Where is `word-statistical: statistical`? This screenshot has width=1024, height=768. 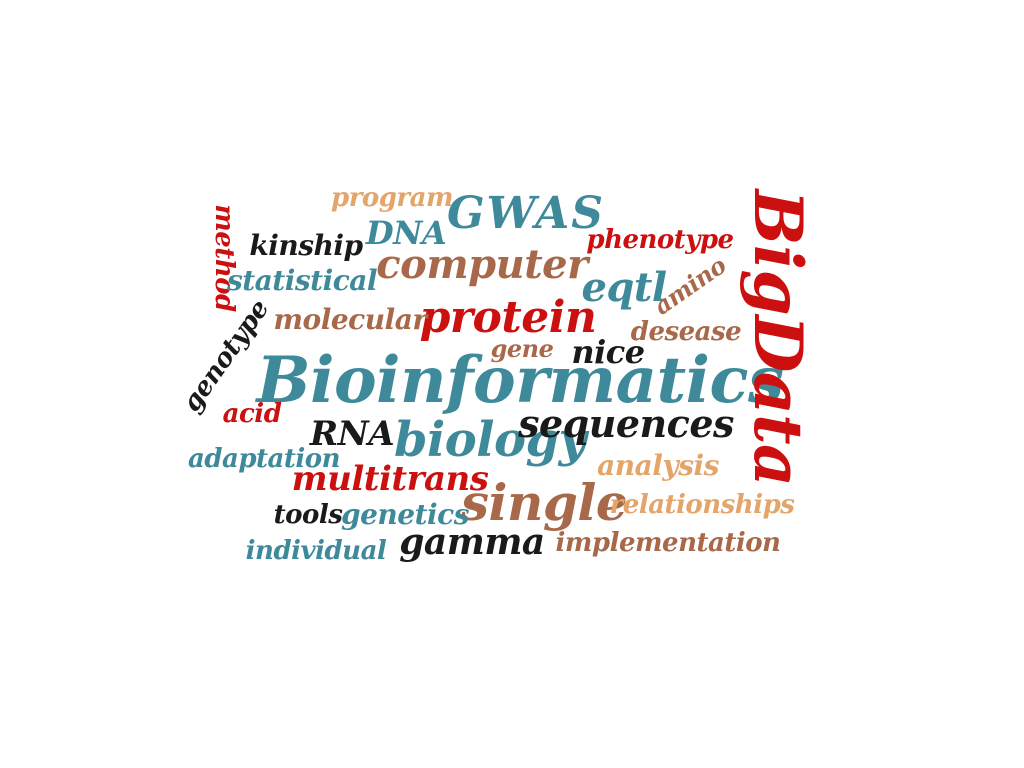
word-statistical: statistical is located at coordinates (302, 280).